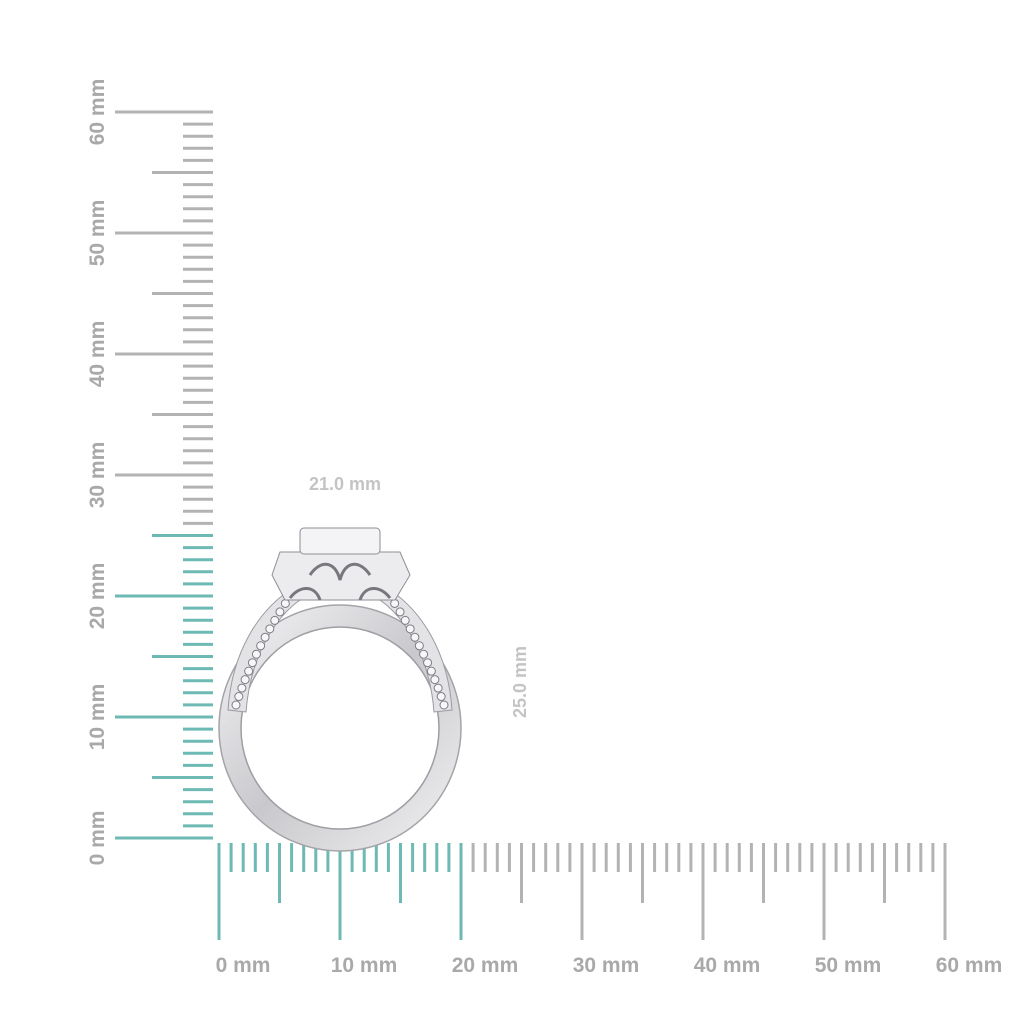 The height and width of the screenshot is (1024, 1024). What do you see at coordinates (969, 965) in the screenshot?
I see `horizontal-tick-label: 60 mm` at bounding box center [969, 965].